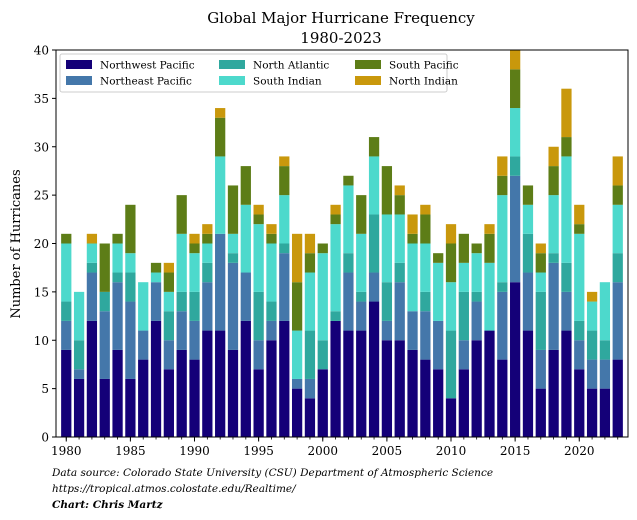 The width and height of the screenshot is (637, 520). What do you see at coordinates (41, 244) in the screenshot?
I see `y-tick-label: 20` at bounding box center [41, 244].